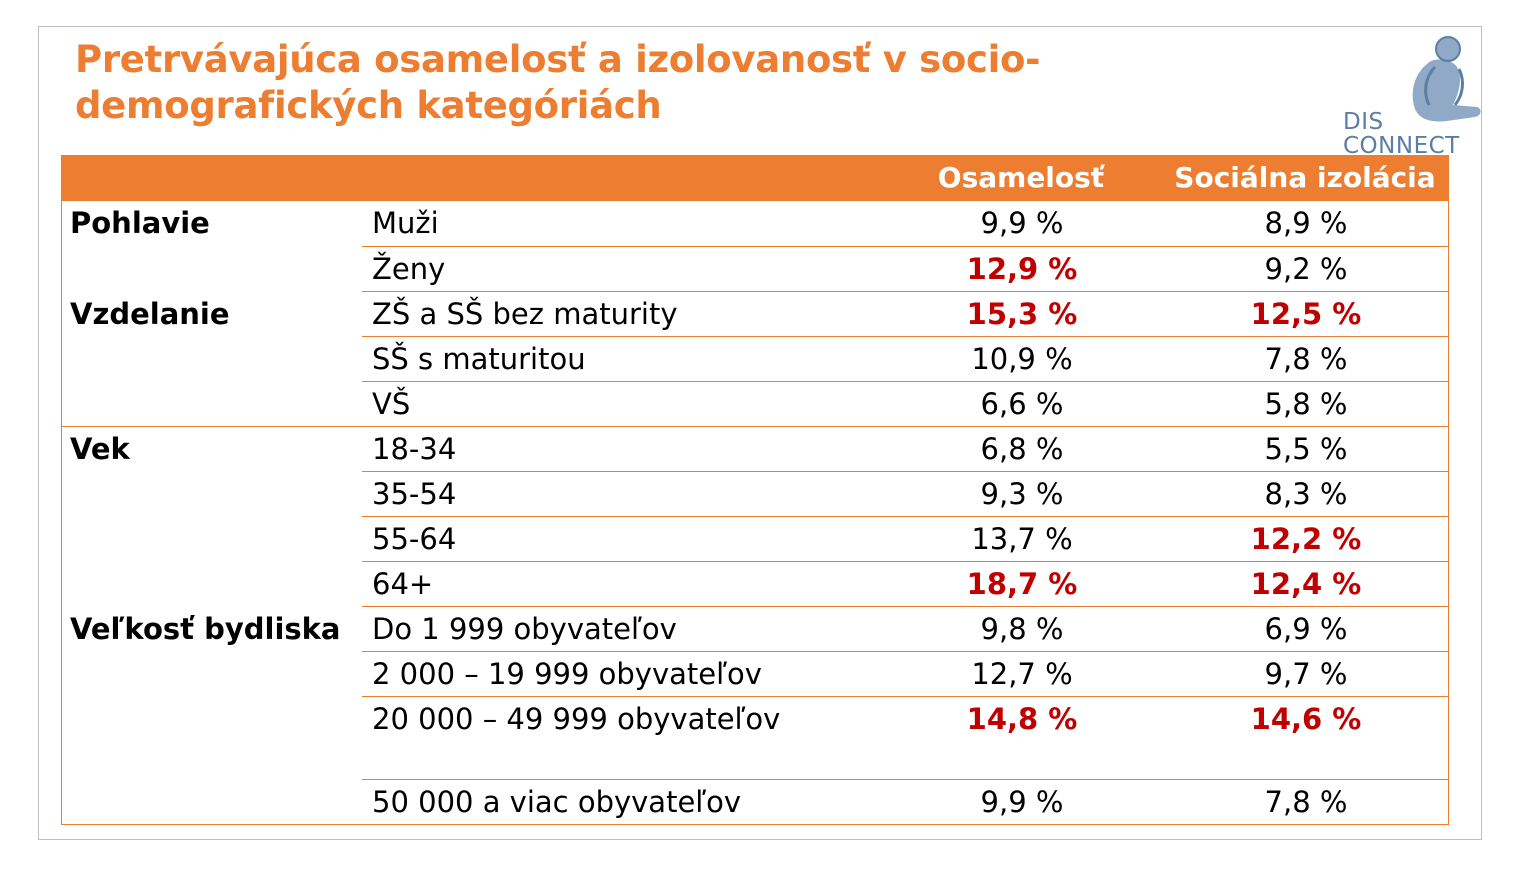 Image resolution: width=1520 pixels, height=870 pixels. What do you see at coordinates (100, 449) in the screenshot?
I see `row-category: Vek` at bounding box center [100, 449].